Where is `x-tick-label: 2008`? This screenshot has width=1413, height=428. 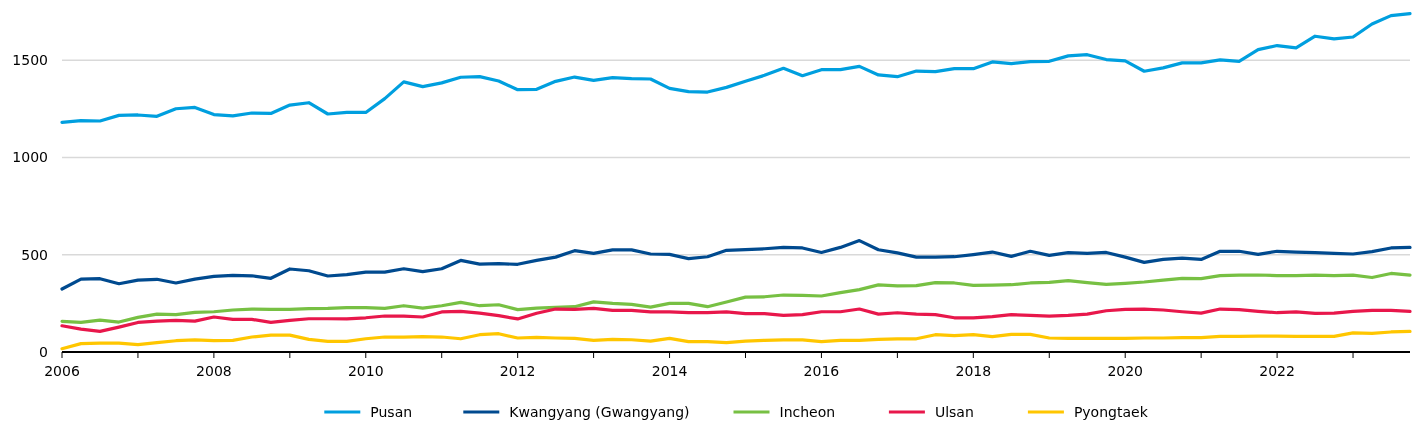
x-tick-label: 2008 is located at coordinates (214, 371).